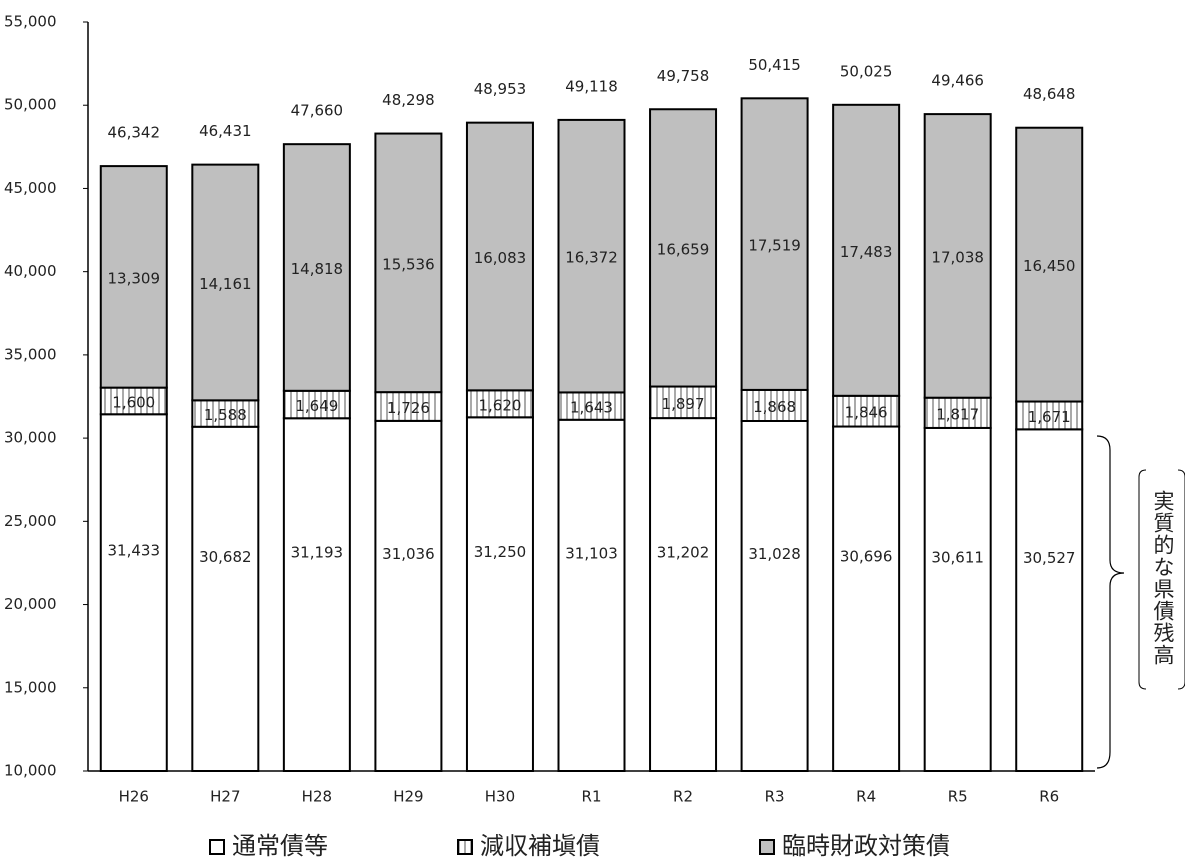 Image resolution: width=1185 pixels, height=858 pixels. Describe the element at coordinates (408, 797) in the screenshot. I see `x-tick-label: H29` at that location.